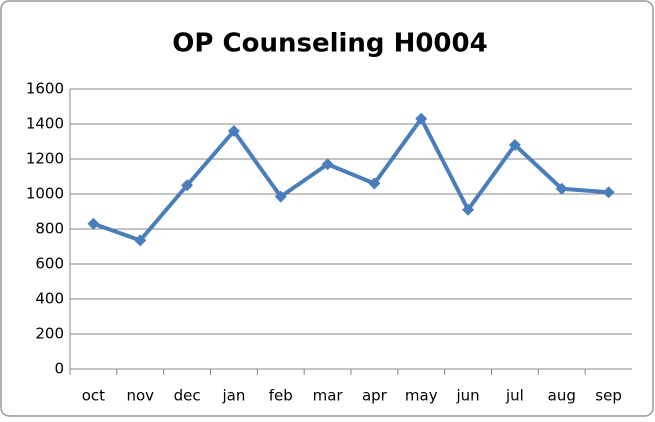 The image size is (655, 422). Describe the element at coordinates (59, 369) in the screenshot. I see `y-tick-label: 0` at that location.